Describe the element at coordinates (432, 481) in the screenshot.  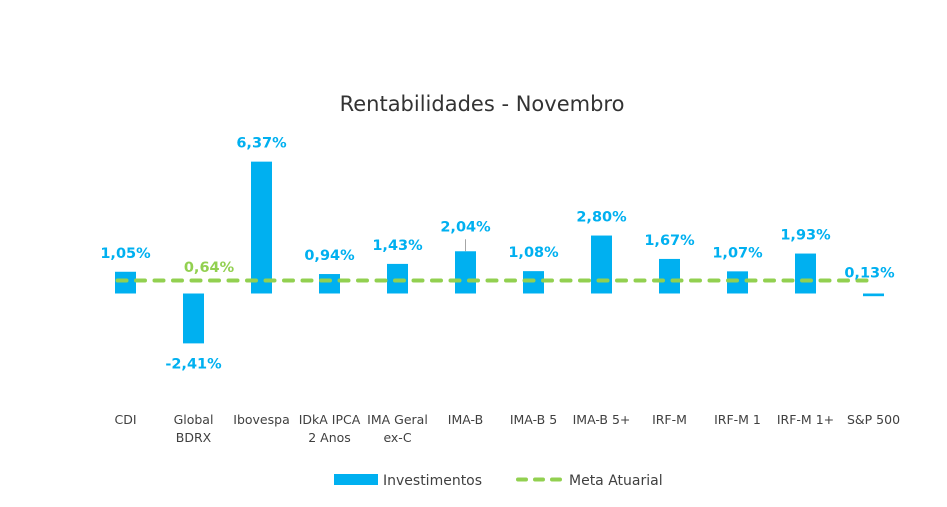
I see `legend-label-investimentos: Investimentos` at that location.